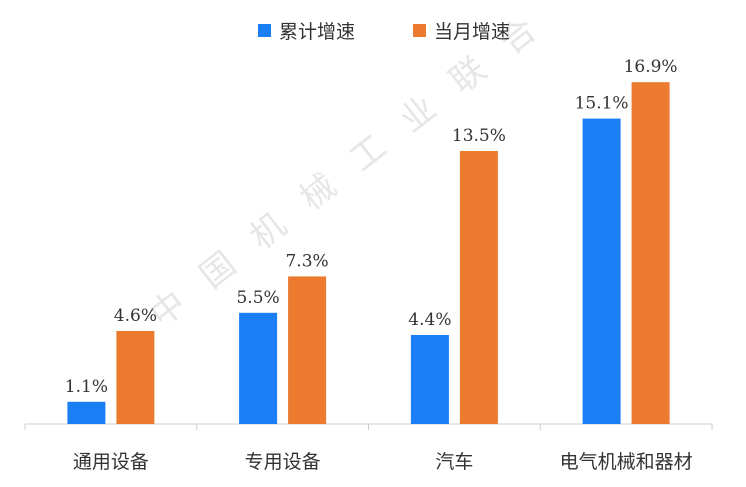 This screenshot has height=487, width=746. I want to click on watermark-char: 联, so click(468, 75).